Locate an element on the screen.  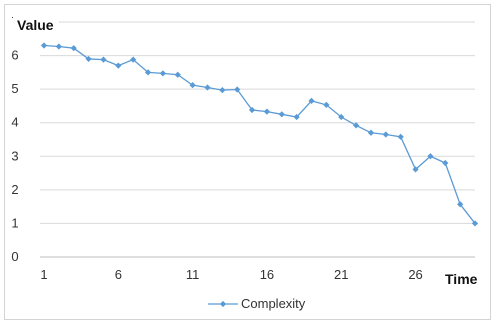
y-tick-label: 3 is located at coordinates (14, 155).